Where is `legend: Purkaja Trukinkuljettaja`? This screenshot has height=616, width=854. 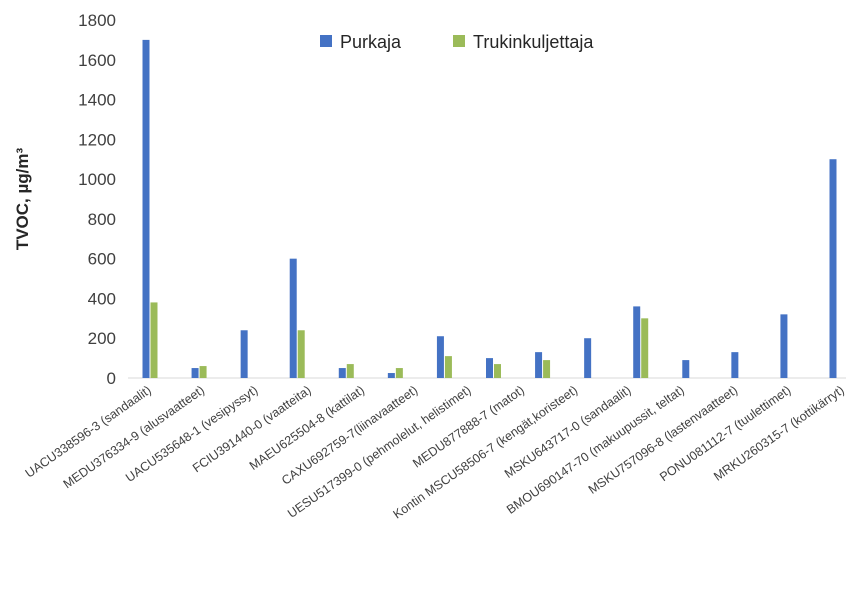
legend: Purkaja Trukinkuljettaja is located at coordinates (457, 42).